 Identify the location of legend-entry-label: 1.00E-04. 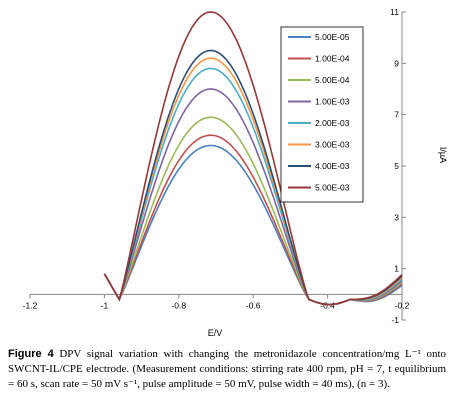
(332, 59).